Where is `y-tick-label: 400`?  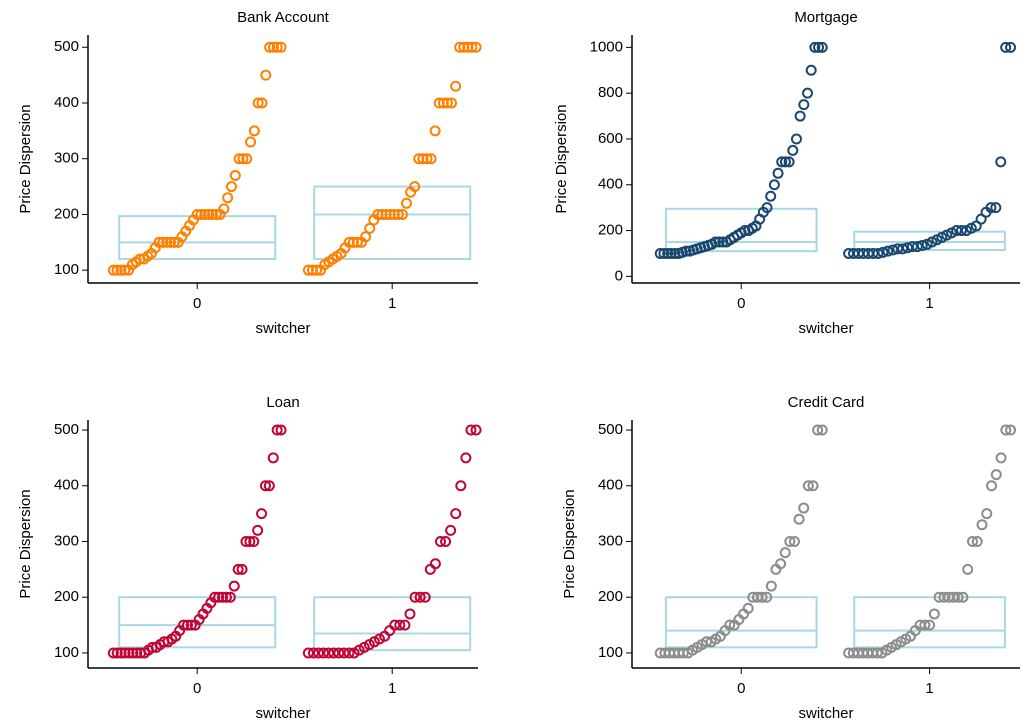
y-tick-label: 400 is located at coordinates (66, 102).